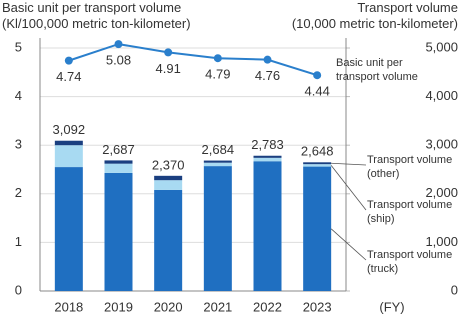 The width and height of the screenshot is (460, 315). Describe the element at coordinates (267, 75) in the screenshot. I see `line-value-label: 4.76` at that location.